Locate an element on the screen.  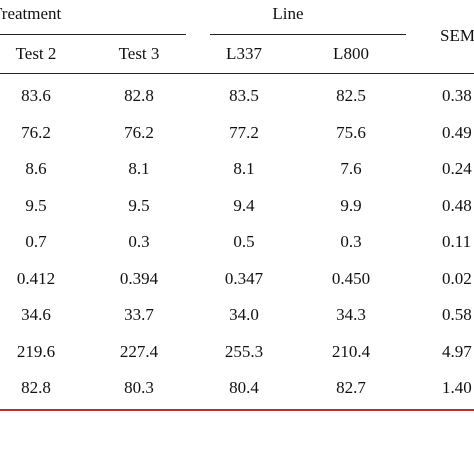
table-bottom-rule is located at coordinates (237, 410).